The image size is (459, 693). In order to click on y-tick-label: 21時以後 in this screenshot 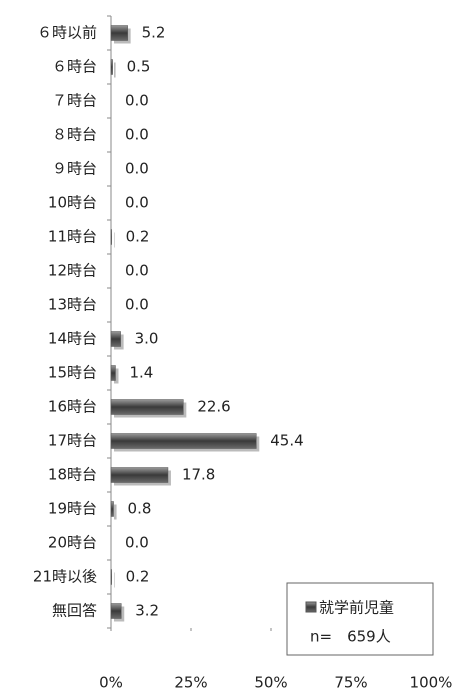, I will do `click(65, 577)`.